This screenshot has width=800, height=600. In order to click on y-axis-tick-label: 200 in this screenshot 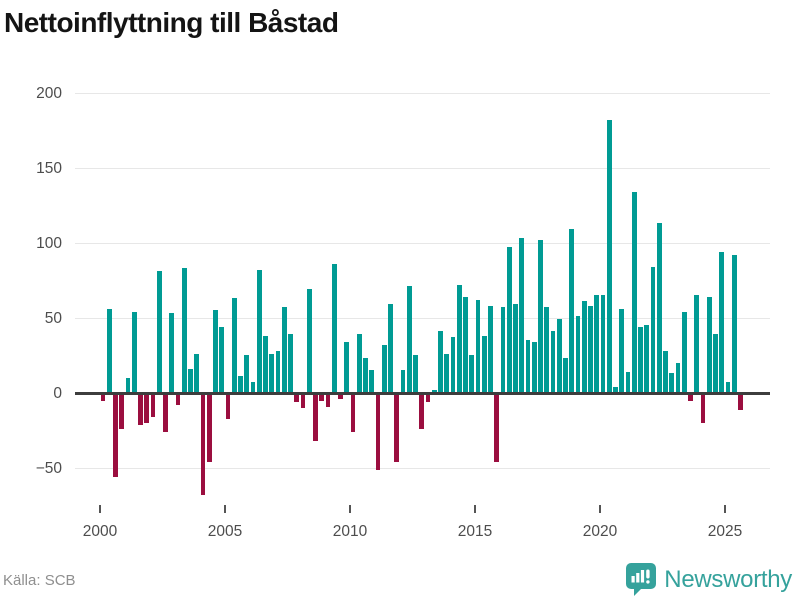, I will do `click(49, 93)`.